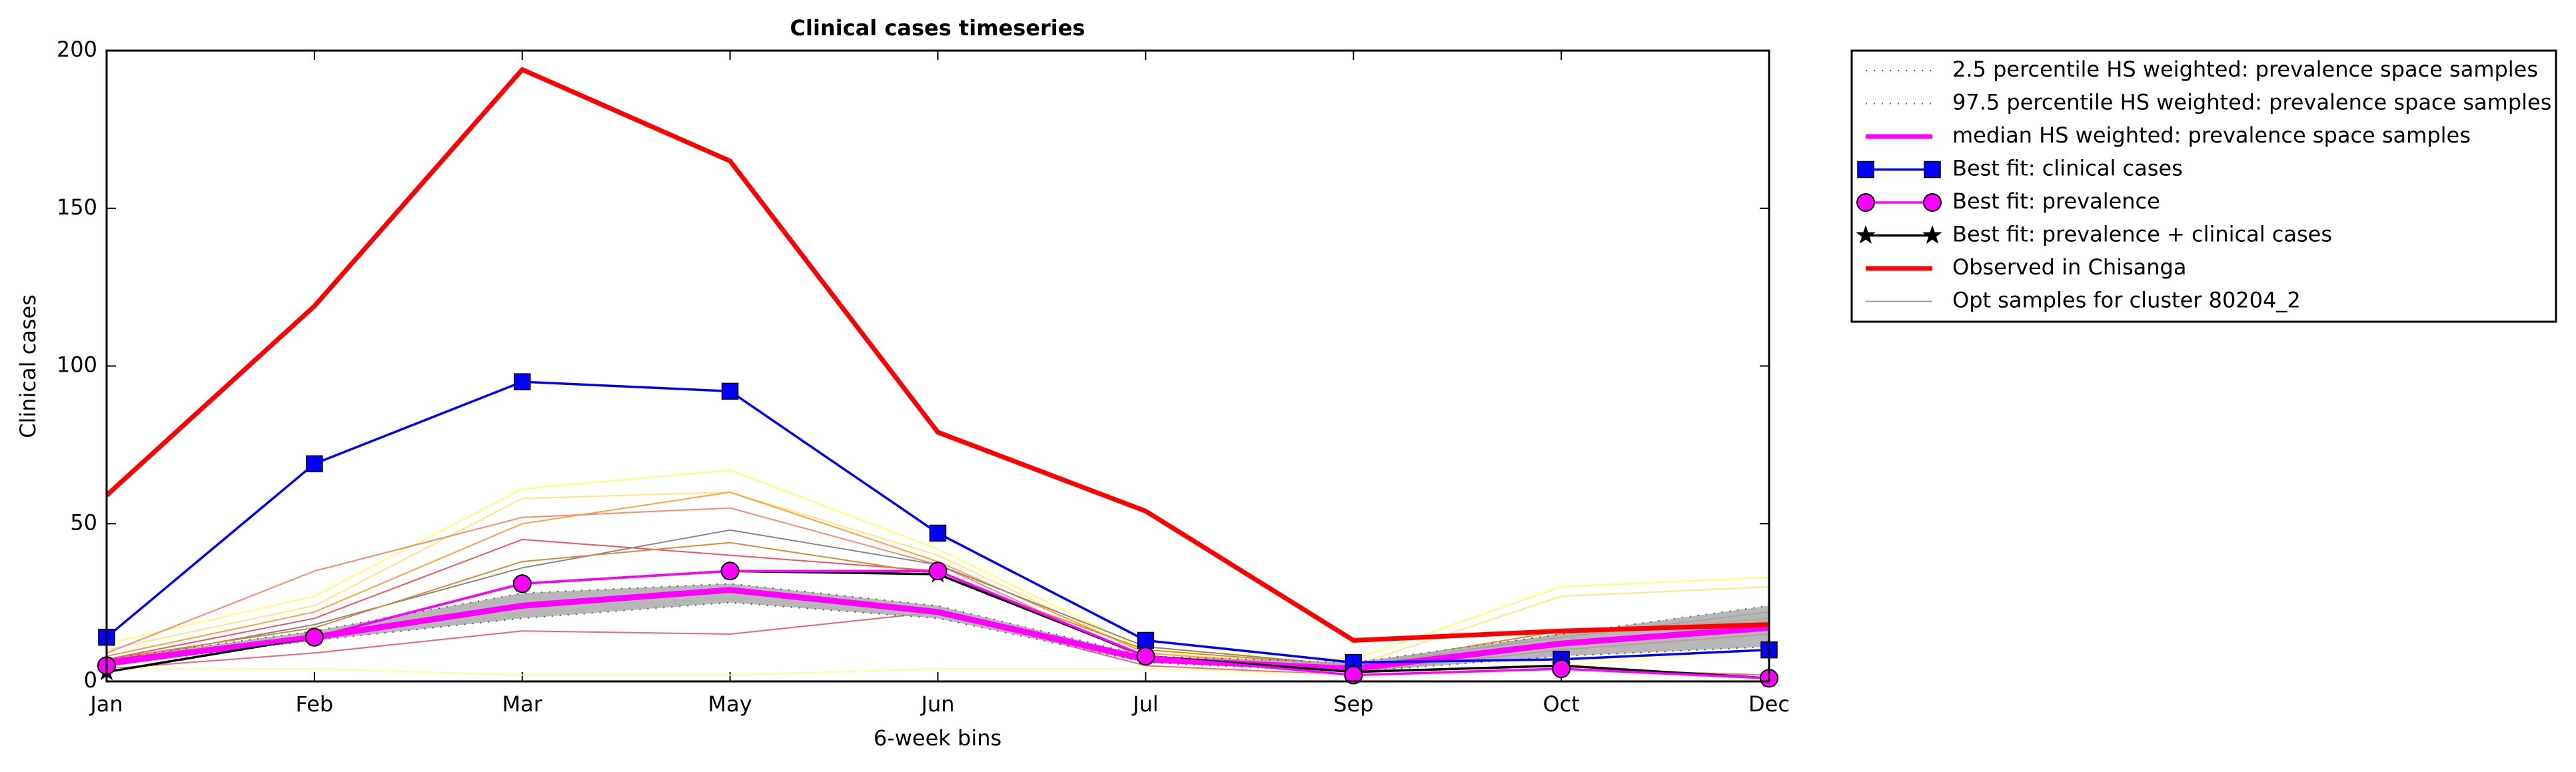 The height and width of the screenshot is (772, 2576). What do you see at coordinates (28, 366) in the screenshot?
I see `y-axis-label: Clinical cases` at bounding box center [28, 366].